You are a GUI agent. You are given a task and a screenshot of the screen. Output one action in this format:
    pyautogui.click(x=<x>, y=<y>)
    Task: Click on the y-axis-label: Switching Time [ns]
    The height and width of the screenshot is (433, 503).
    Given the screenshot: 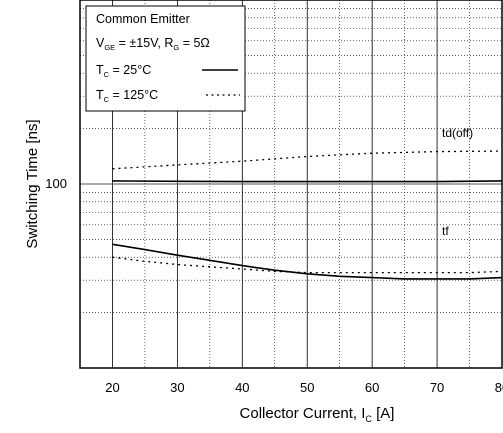 What is the action you would take?
    pyautogui.click(x=32, y=183)
    